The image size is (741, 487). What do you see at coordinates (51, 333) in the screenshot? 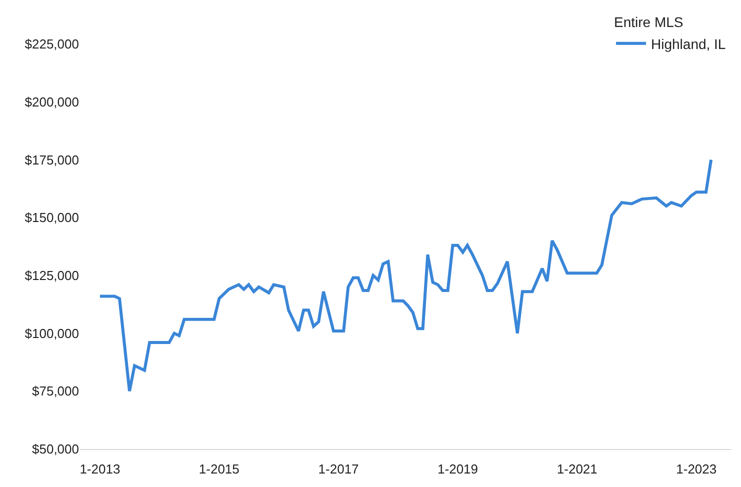
I see `y-tick-label: $100,000` at bounding box center [51, 333].